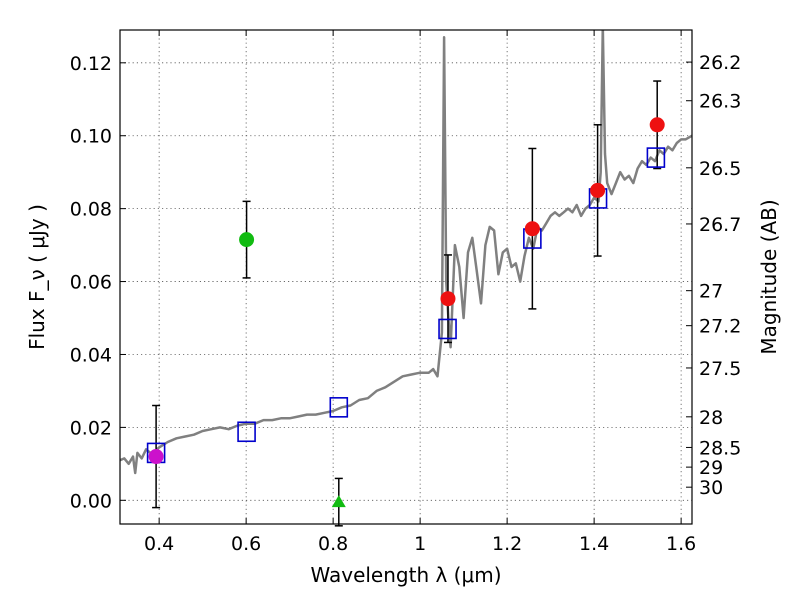 Image resolution: width=800 pixels, height=600 pixels. What do you see at coordinates (91, 64) in the screenshot?
I see `y-tick-label: 0.12` at bounding box center [91, 64].